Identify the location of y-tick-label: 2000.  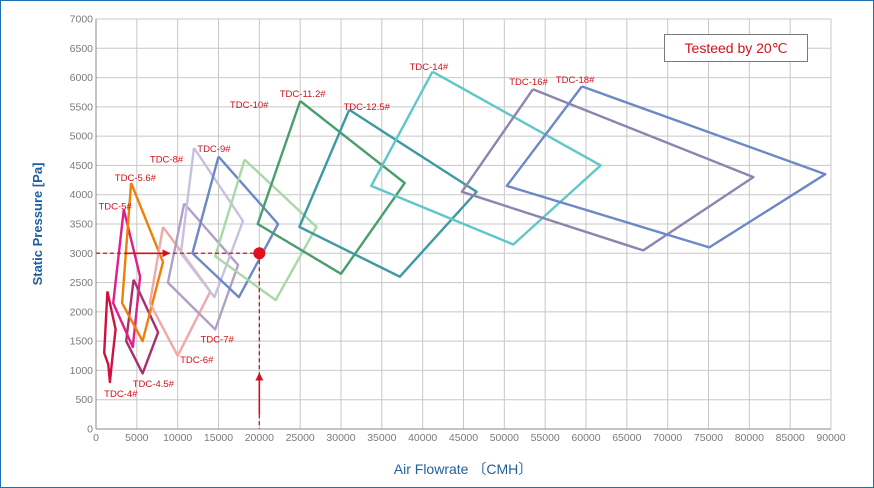
(82, 312).